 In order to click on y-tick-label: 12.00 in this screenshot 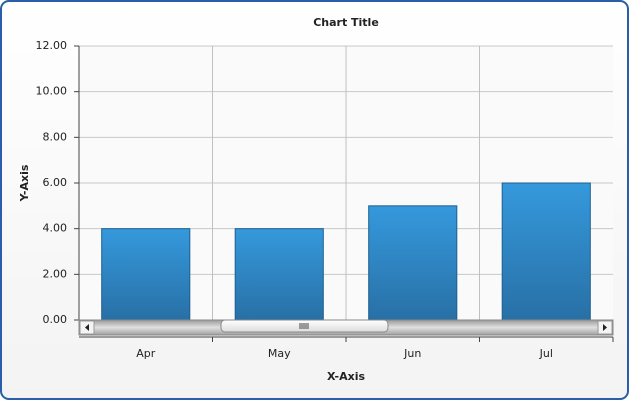, I will do `click(52, 45)`.